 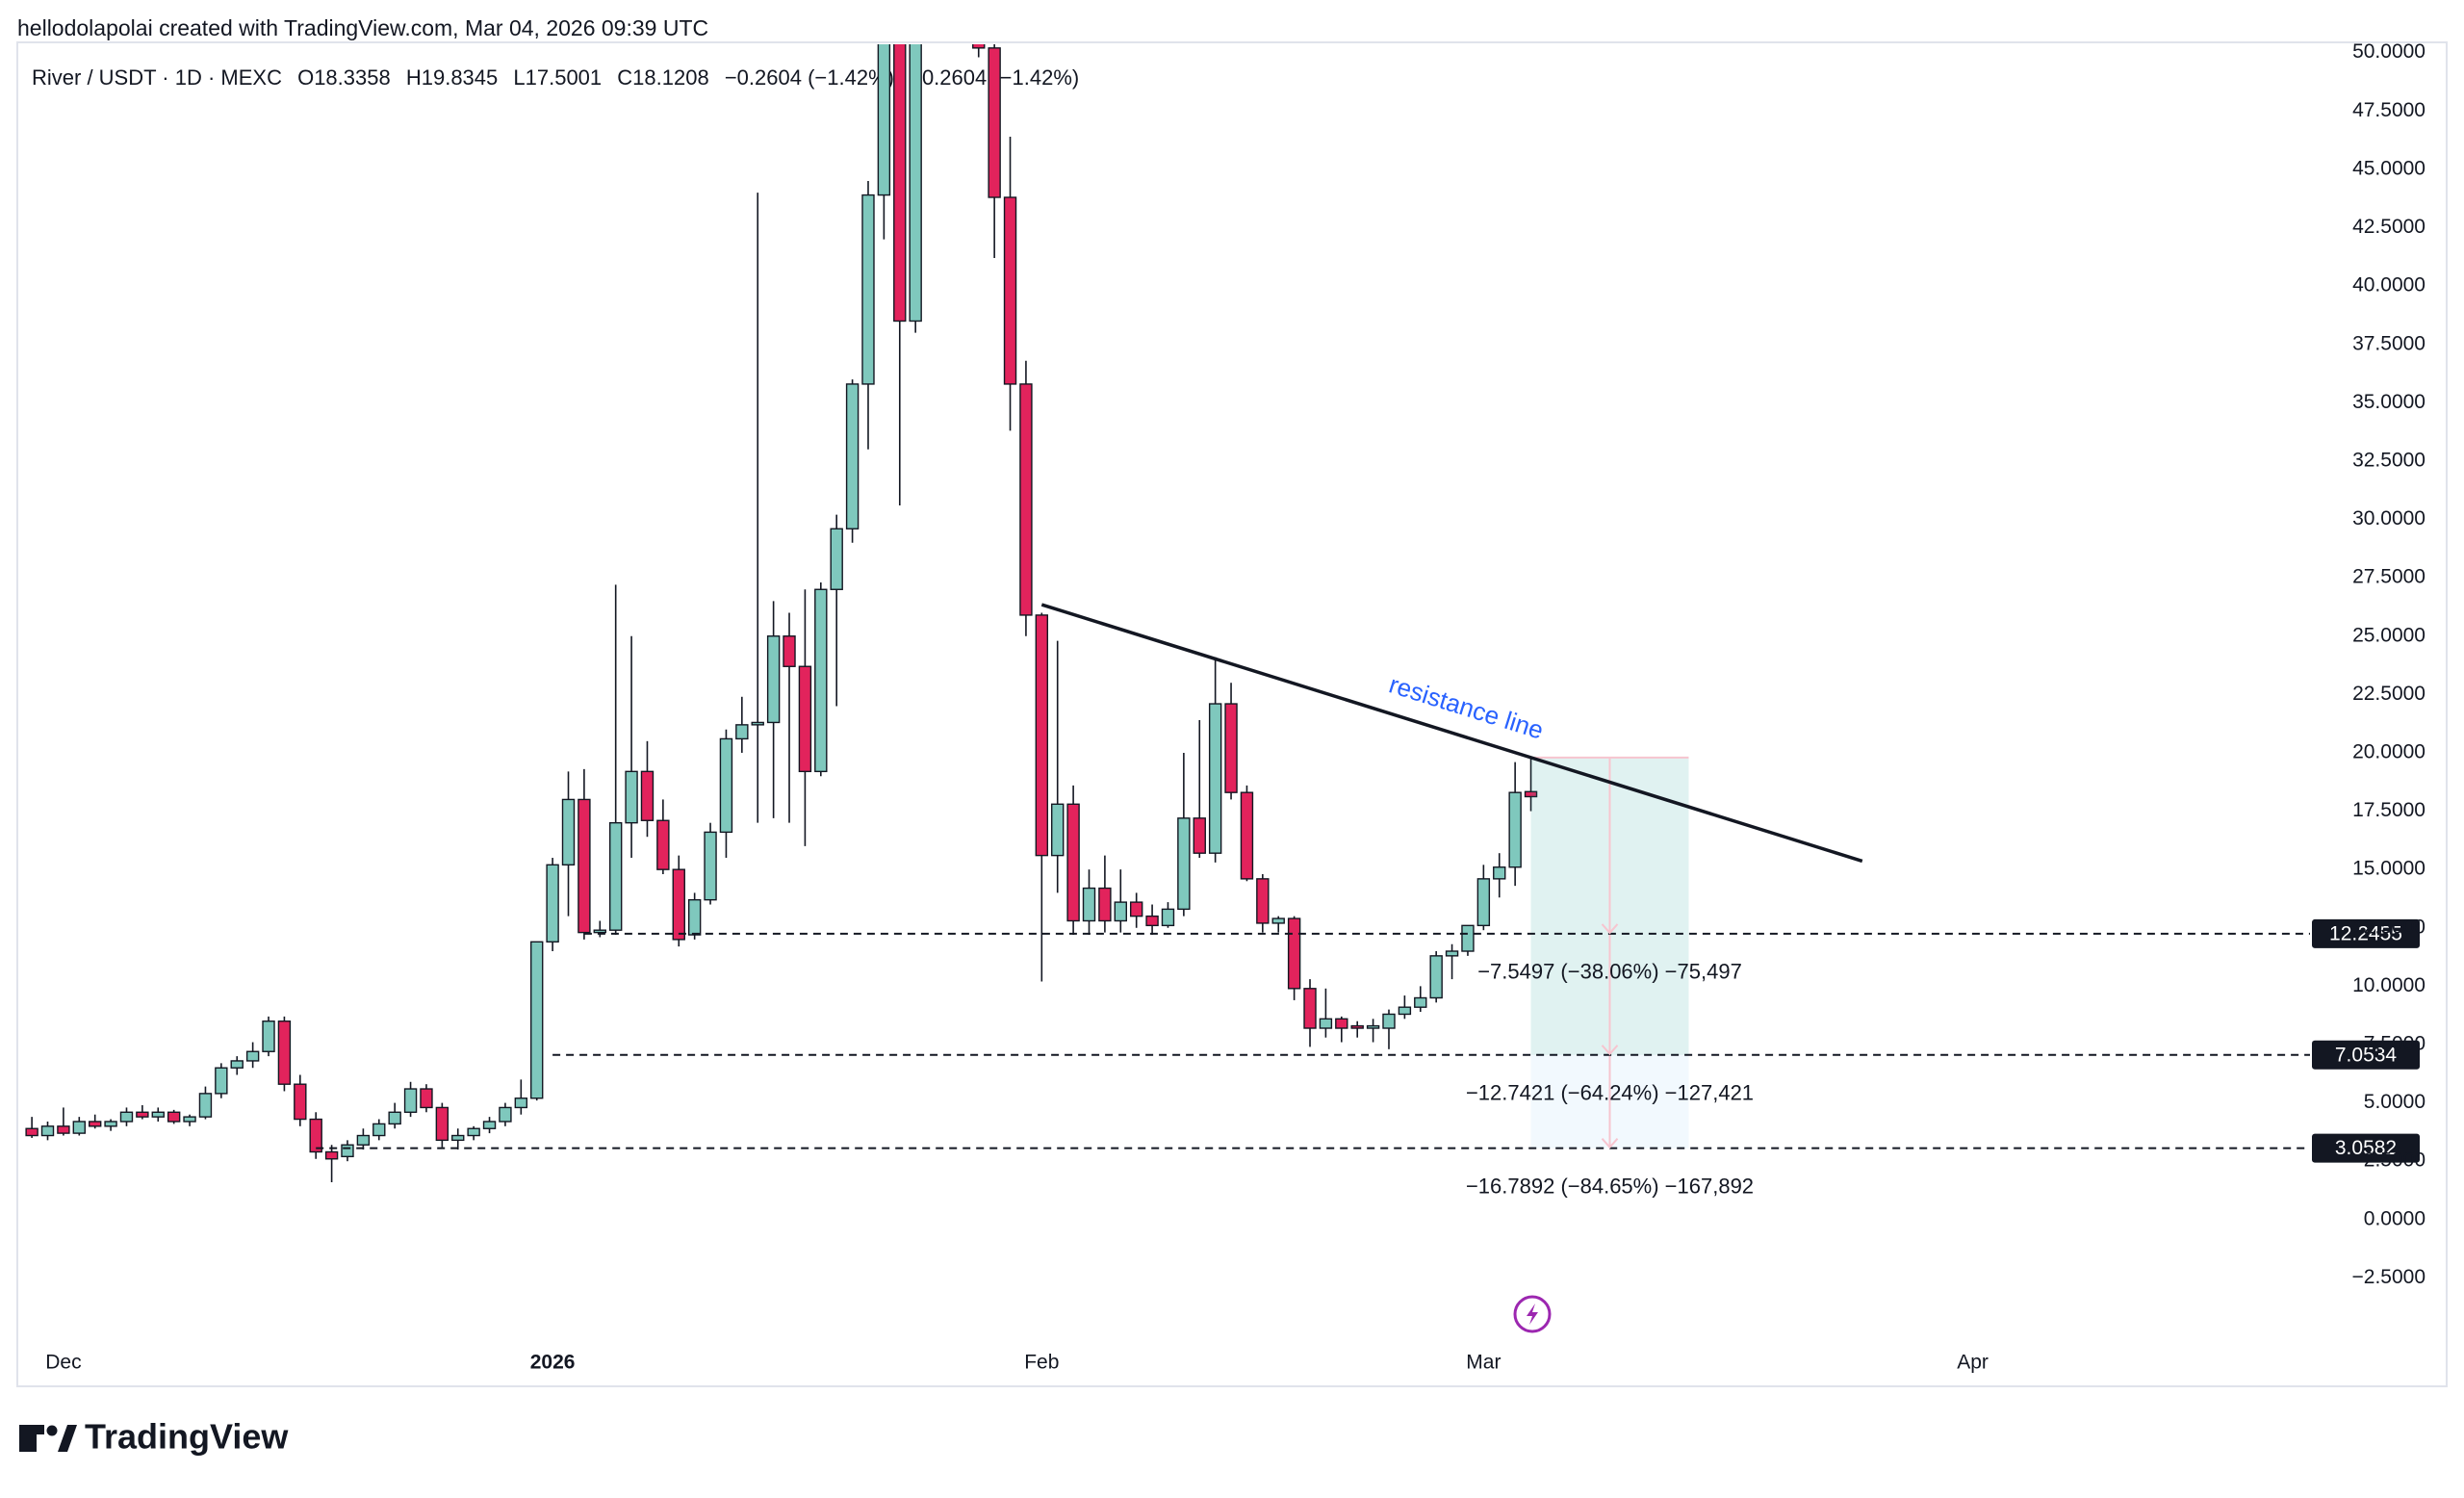 I want to click on measure-label: −12.7421 (−64.24%) −127,421, so click(x=1610, y=1093).